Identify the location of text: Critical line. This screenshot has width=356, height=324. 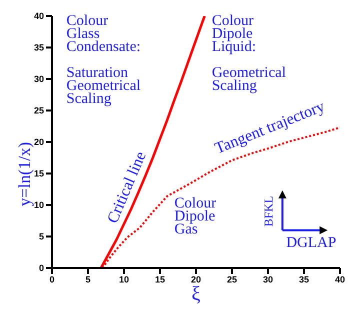
(127, 187).